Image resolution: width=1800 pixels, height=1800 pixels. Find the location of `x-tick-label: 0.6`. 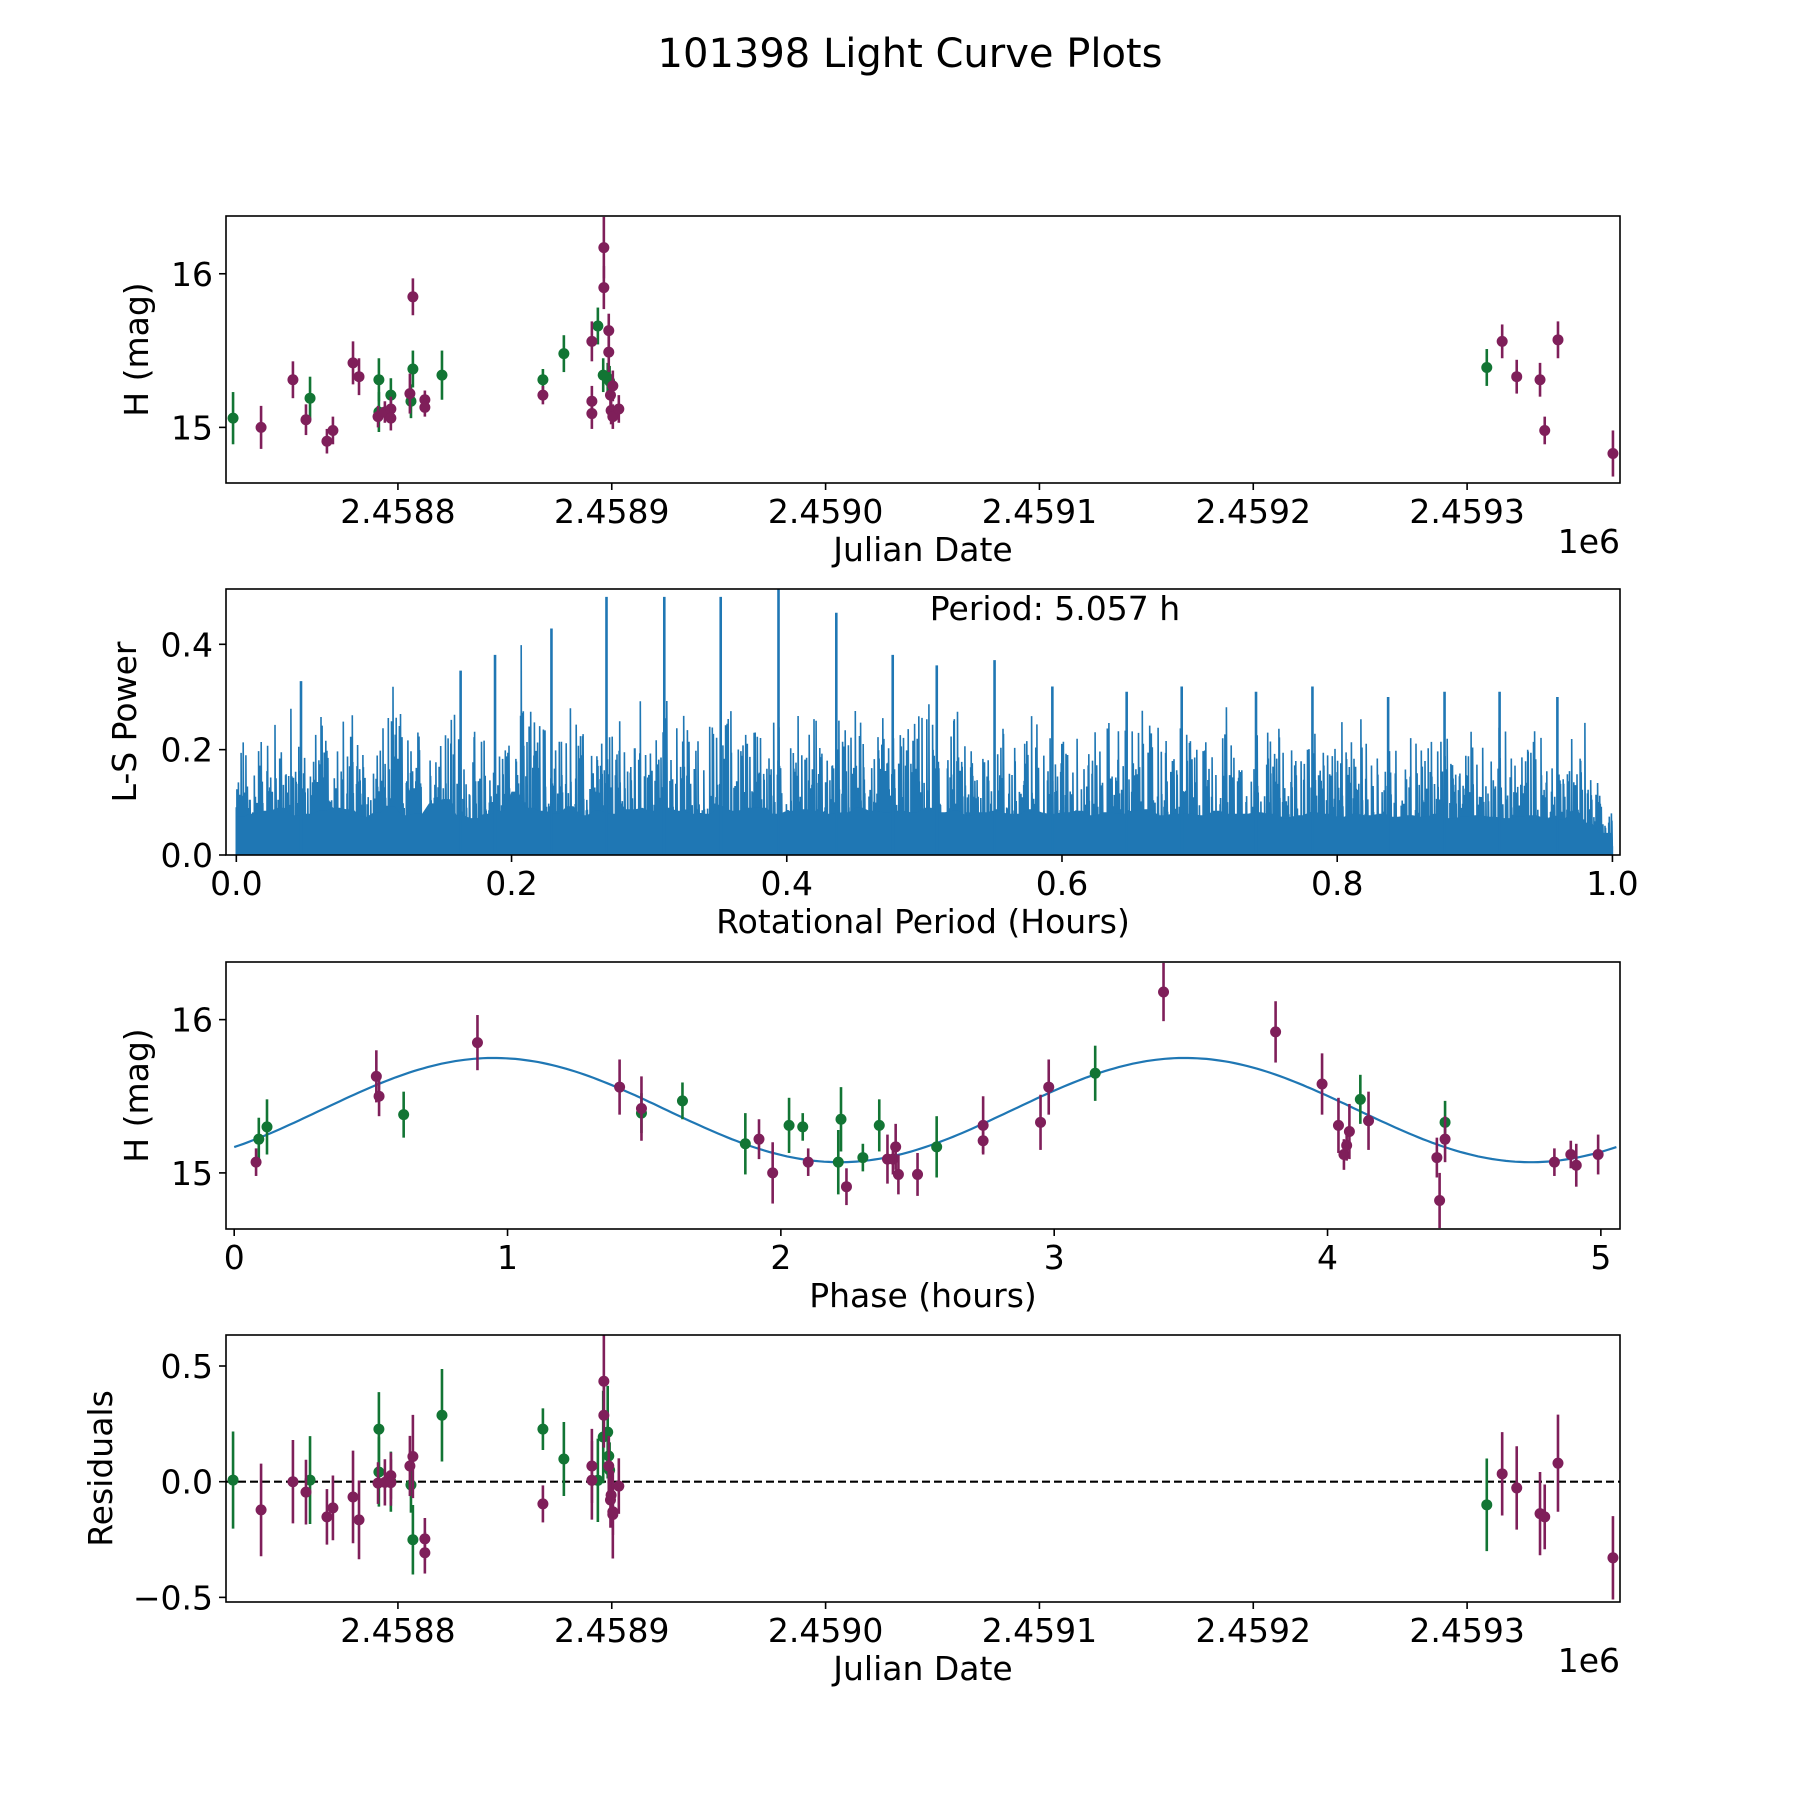

x-tick-label: 0.6 is located at coordinates (1062, 883).